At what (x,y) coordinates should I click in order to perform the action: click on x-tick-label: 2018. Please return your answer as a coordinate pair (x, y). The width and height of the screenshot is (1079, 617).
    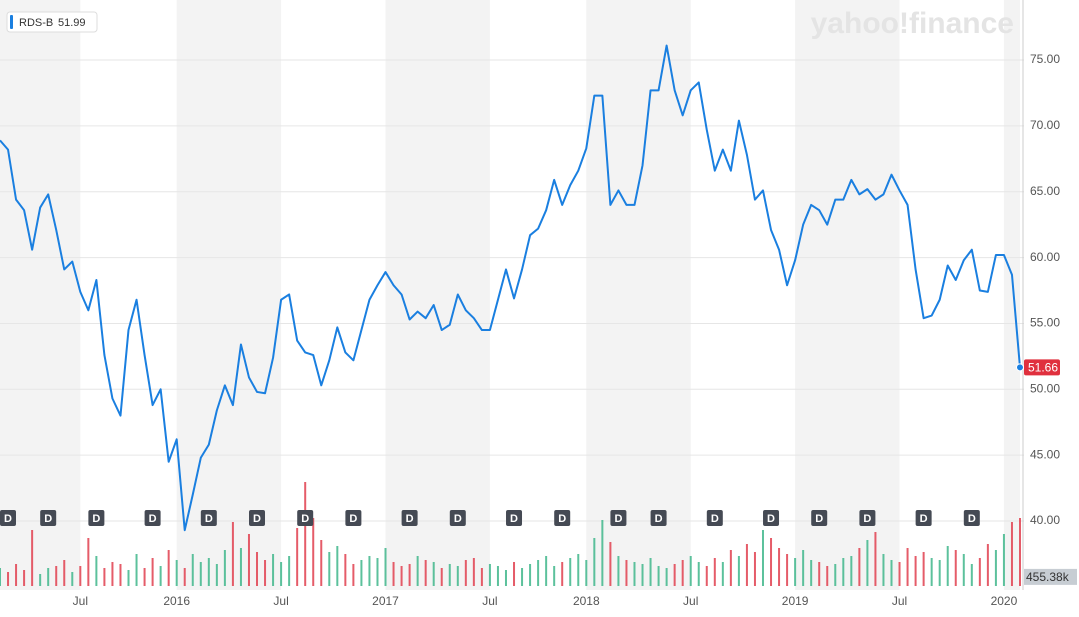
    Looking at the image, I should click on (586, 601).